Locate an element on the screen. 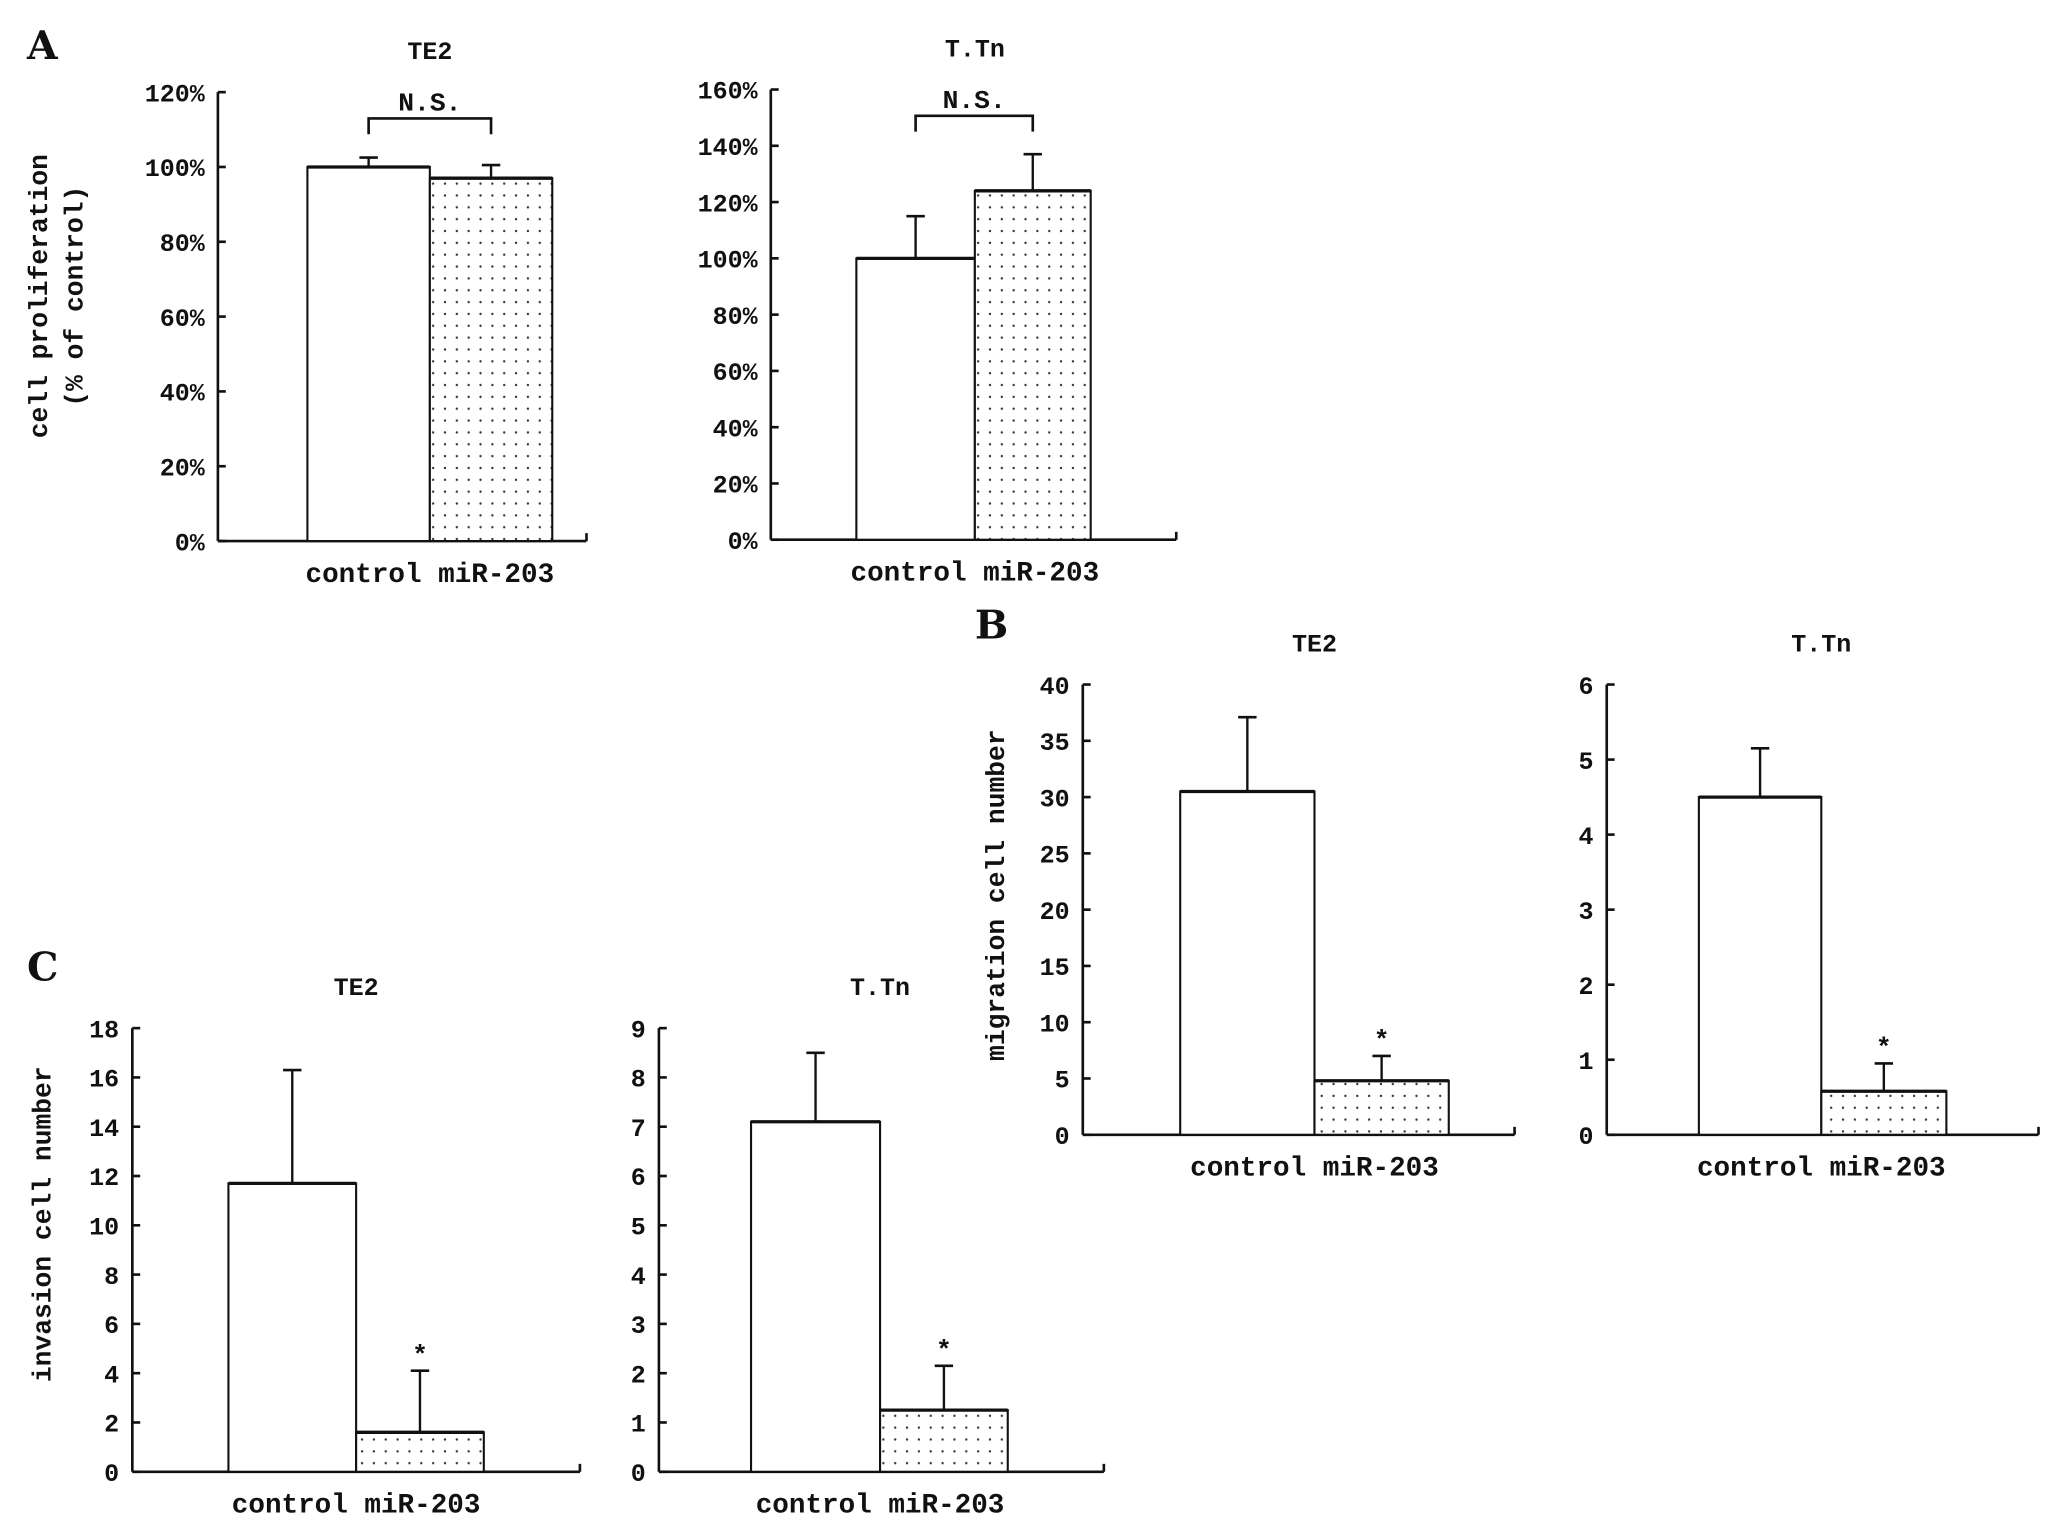 Image resolution: width=2055 pixels, height=1531 pixels. y-tick-label: 7 is located at coordinates (638, 1129).